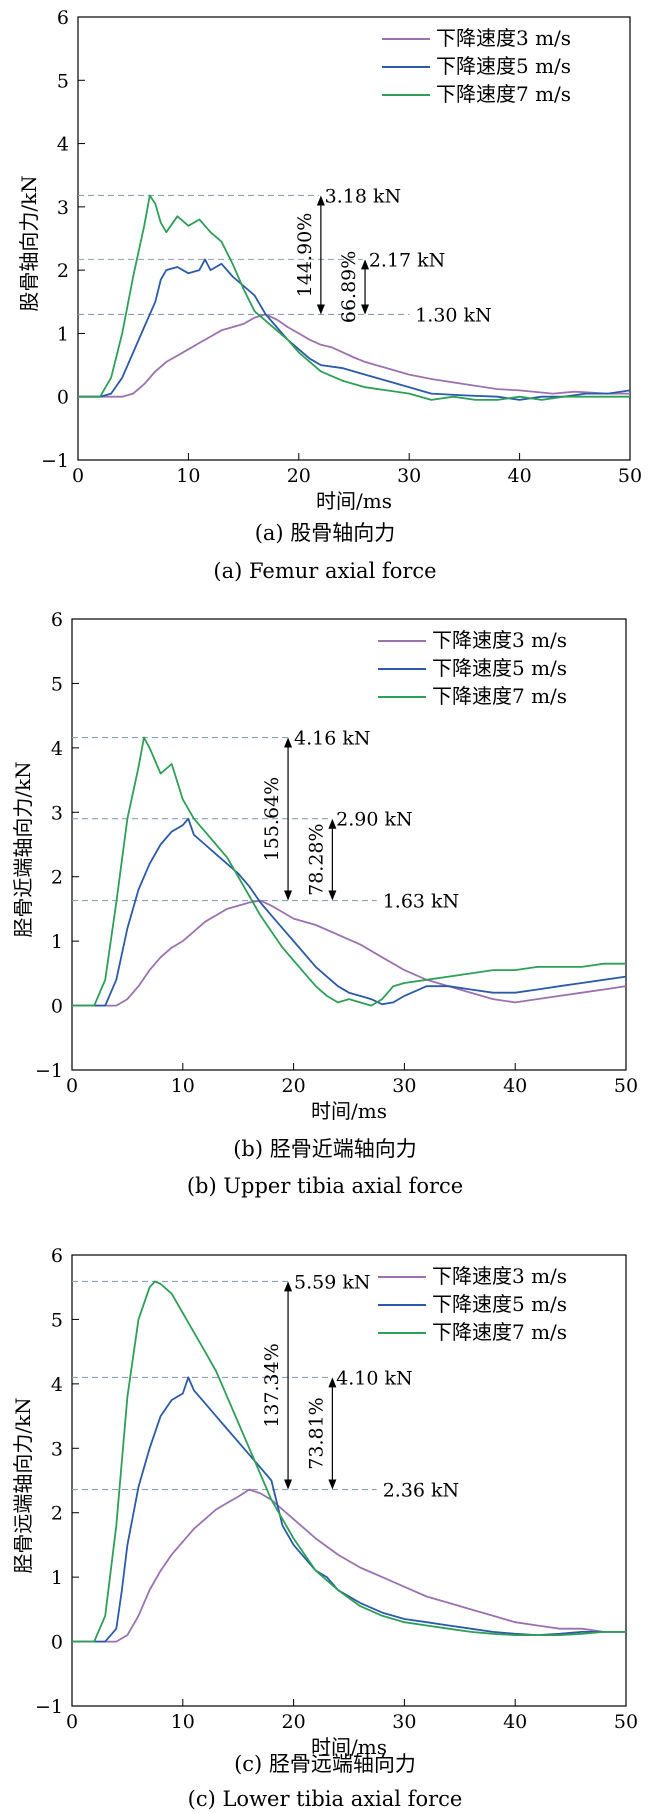  I want to click on increase-percent-label: 137.34%, so click(272, 1385).